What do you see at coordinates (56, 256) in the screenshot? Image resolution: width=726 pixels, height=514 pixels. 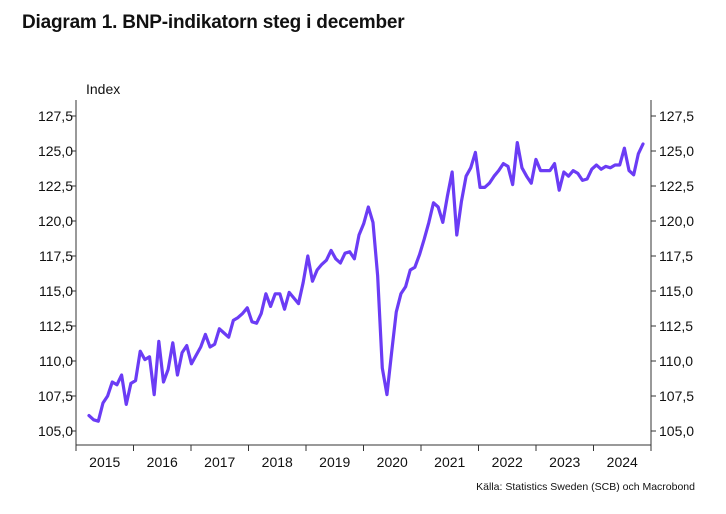 I see `y-tick-label-left: 117,5` at bounding box center [56, 256].